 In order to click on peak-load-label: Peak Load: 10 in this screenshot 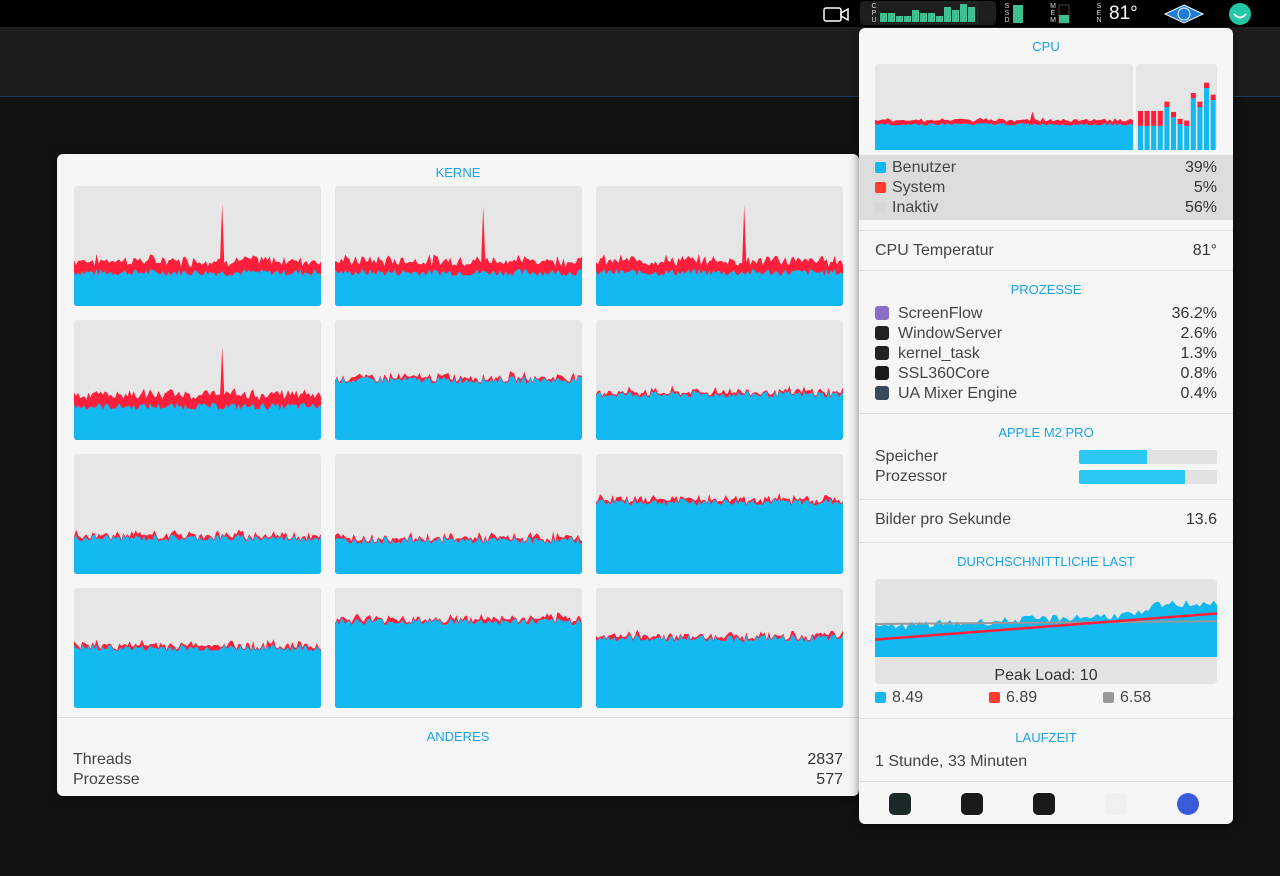, I will do `click(1046, 675)`.